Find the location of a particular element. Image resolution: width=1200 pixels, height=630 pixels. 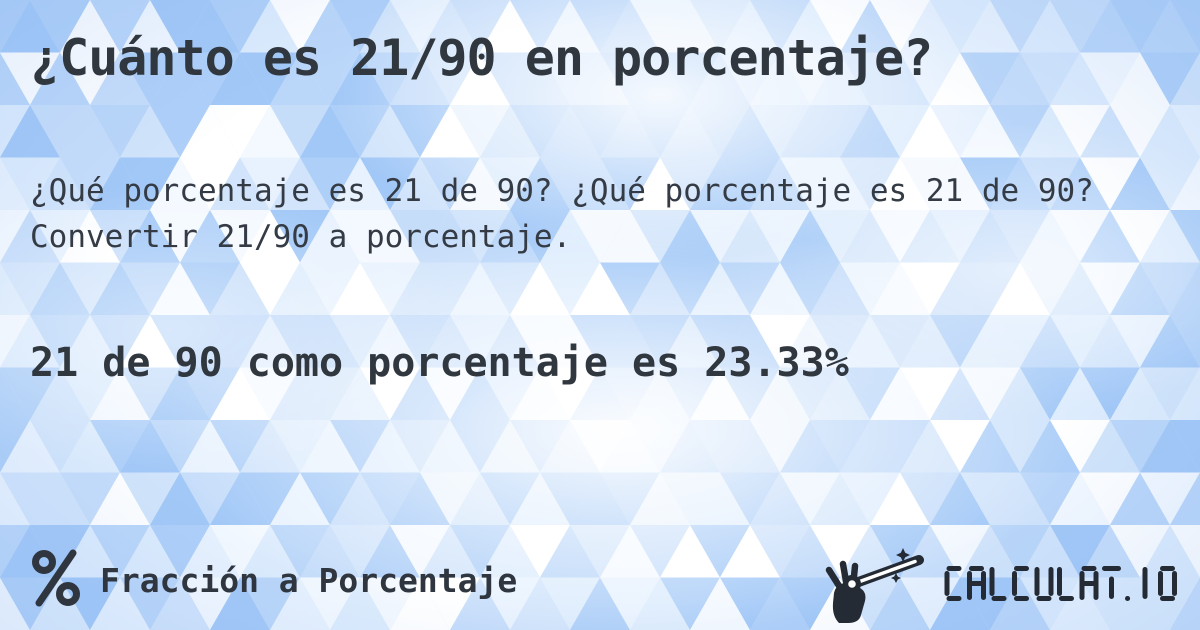

brand-wordmark is located at coordinates (1060, 583).